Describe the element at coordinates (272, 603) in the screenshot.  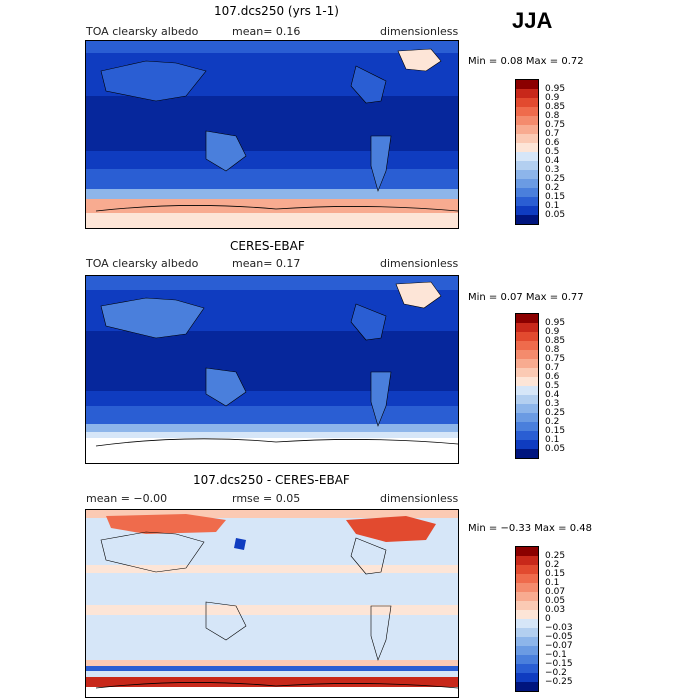
I see `map-difference` at that location.